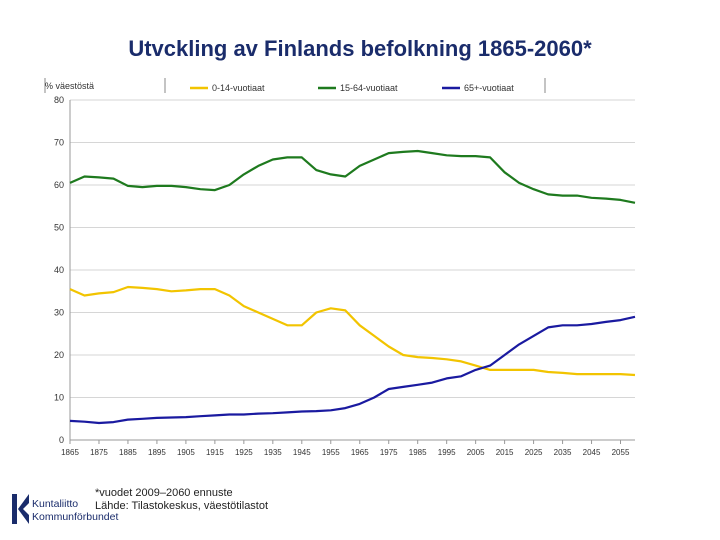 This screenshot has height=540, width=720. I want to click on x-tick-label: 1975, so click(389, 452).